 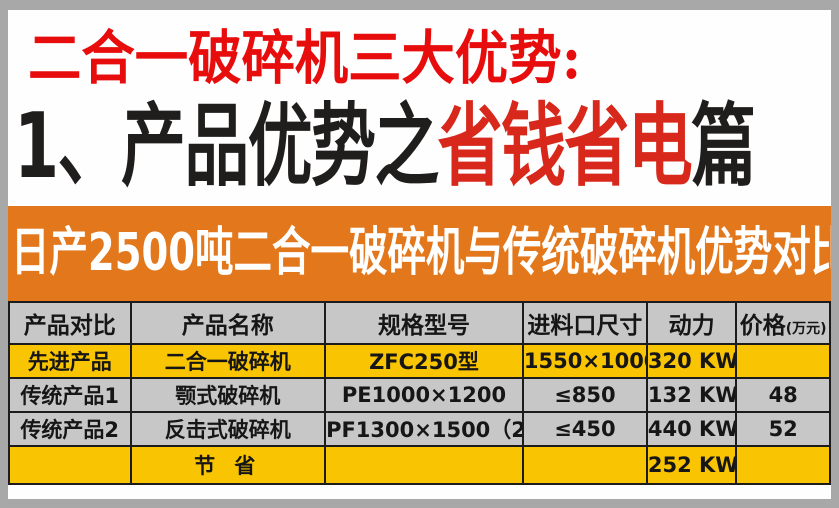 I want to click on cell-model: PE1000×1200, so click(x=424, y=395).